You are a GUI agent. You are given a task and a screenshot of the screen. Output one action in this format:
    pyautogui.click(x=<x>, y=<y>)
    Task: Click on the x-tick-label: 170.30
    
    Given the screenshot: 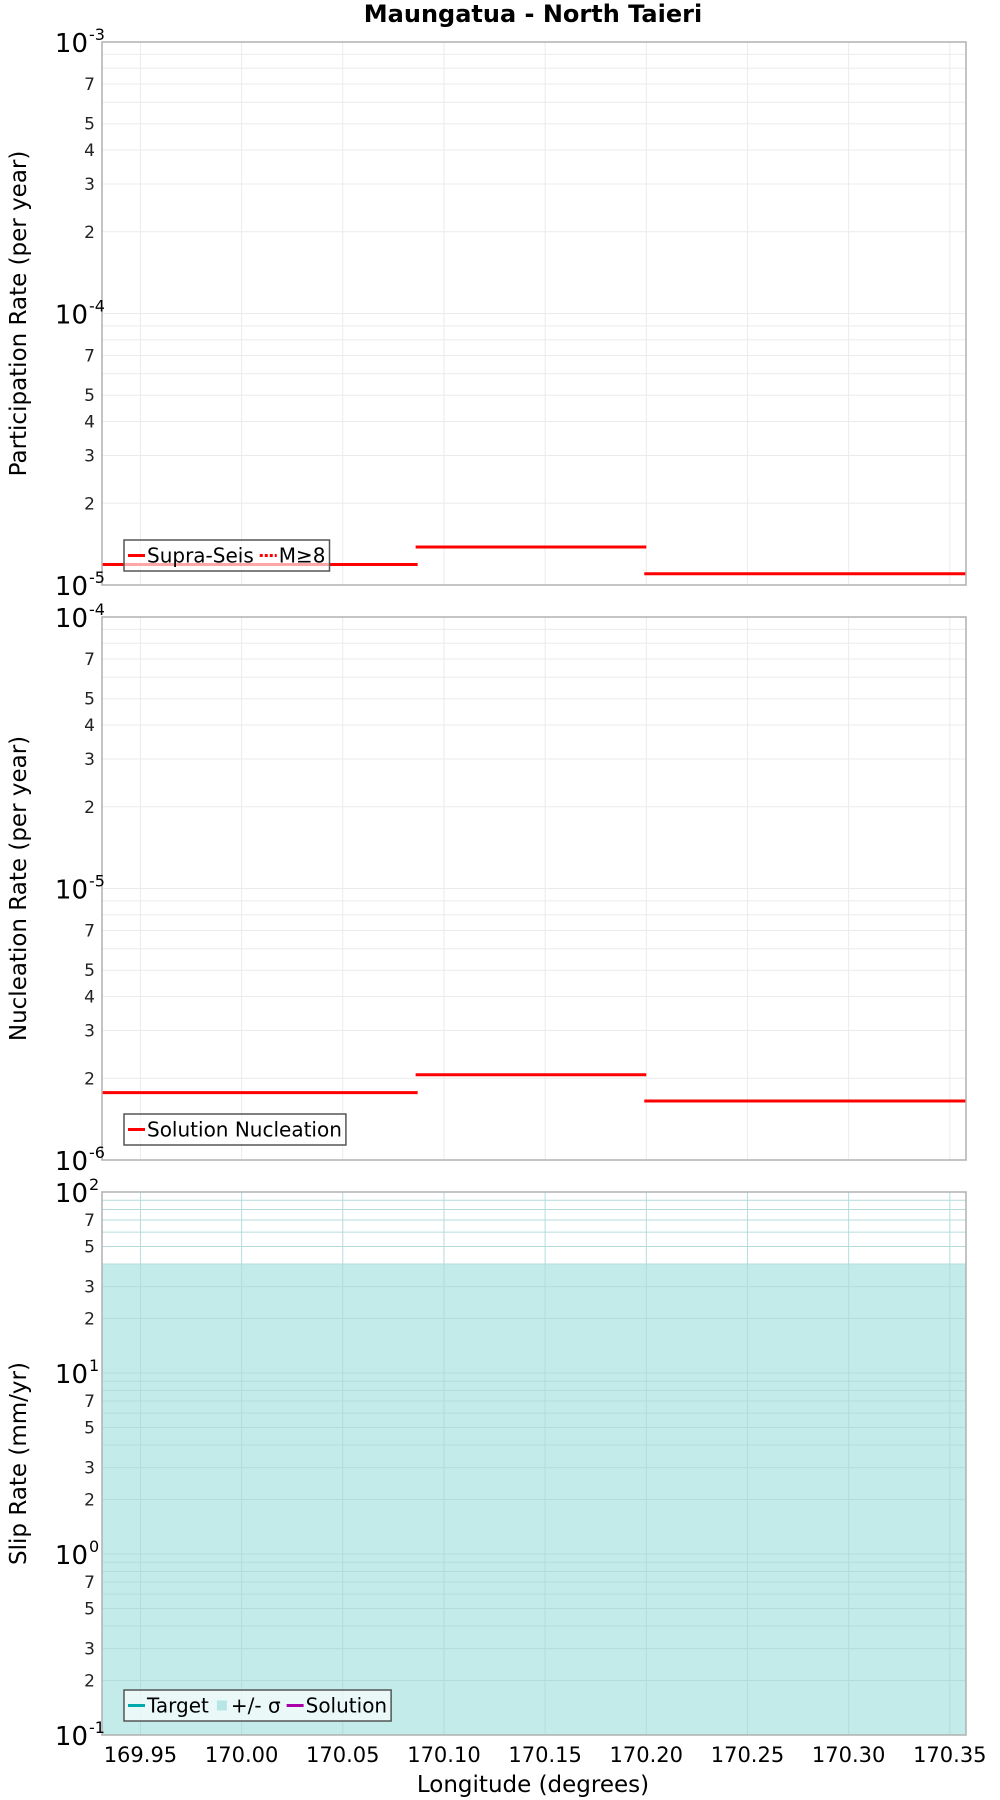 What is the action you would take?
    pyautogui.click(x=848, y=1755)
    